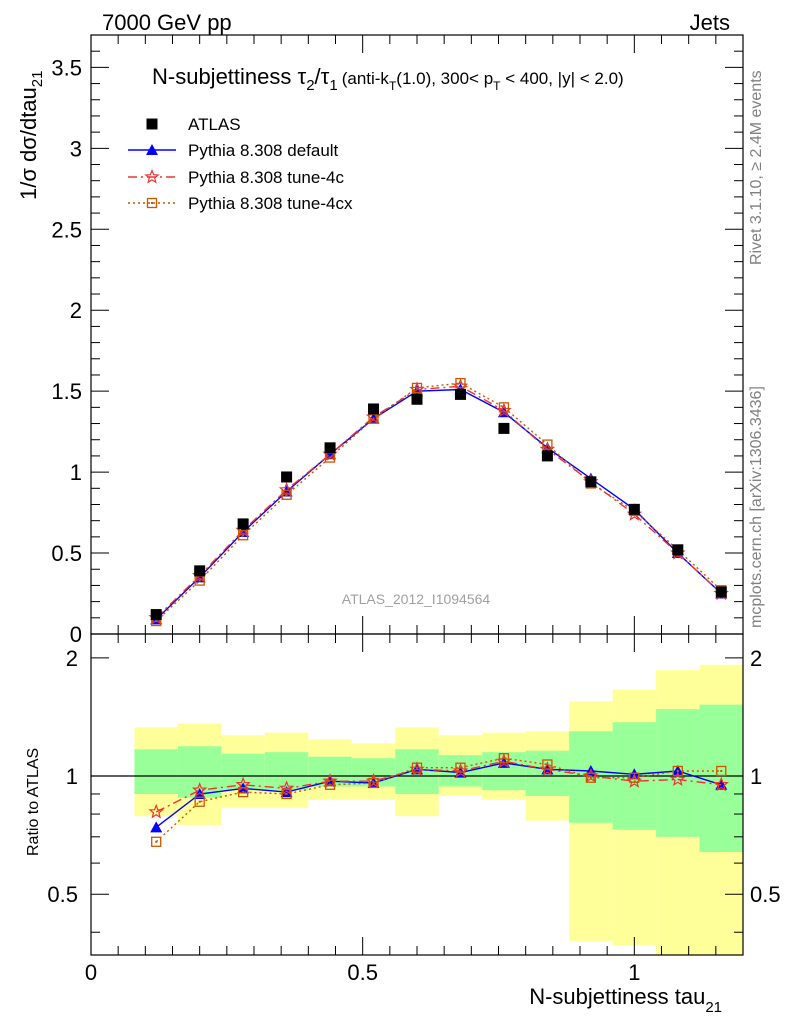 This screenshot has height=1024, width=786. I want to click on y-tick-label: 1.5, so click(66, 391).